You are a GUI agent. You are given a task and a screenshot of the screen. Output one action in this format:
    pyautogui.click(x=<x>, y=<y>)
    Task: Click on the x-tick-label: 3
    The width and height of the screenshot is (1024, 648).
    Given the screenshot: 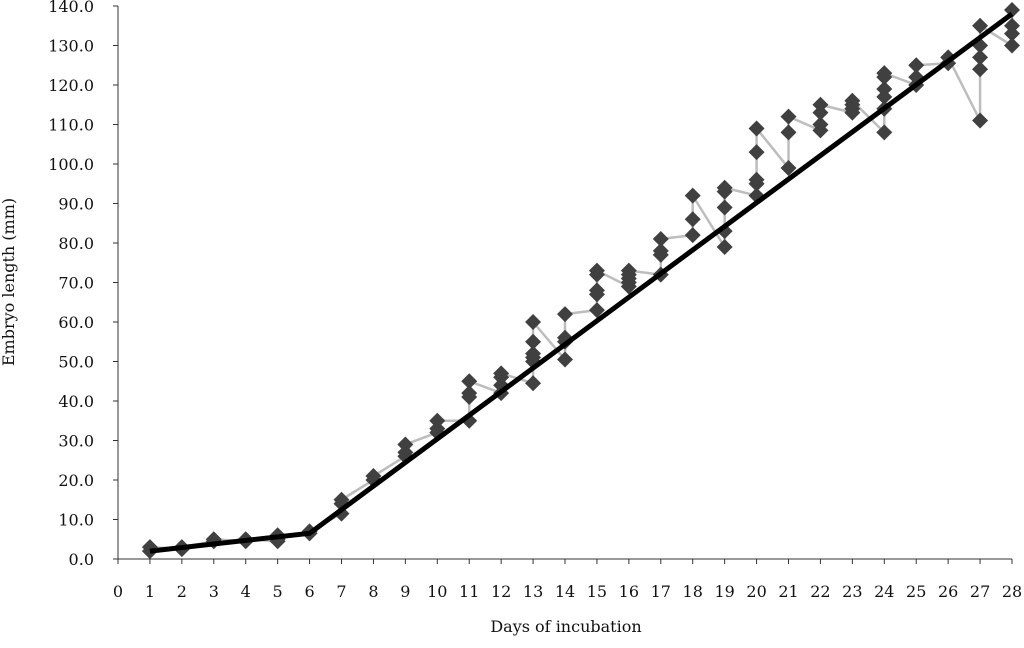 What is the action you would take?
    pyautogui.click(x=214, y=591)
    